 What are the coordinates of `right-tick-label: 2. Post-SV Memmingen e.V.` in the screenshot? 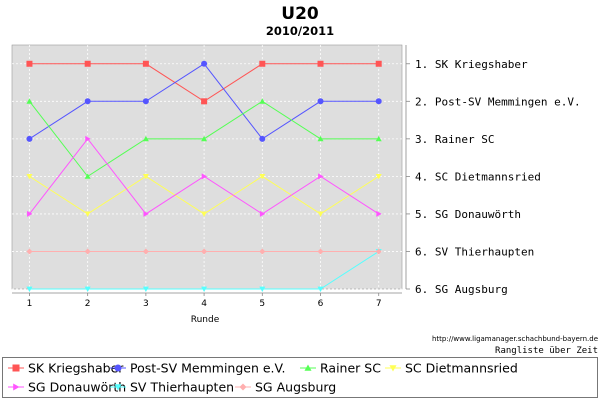 It's located at (498, 101).